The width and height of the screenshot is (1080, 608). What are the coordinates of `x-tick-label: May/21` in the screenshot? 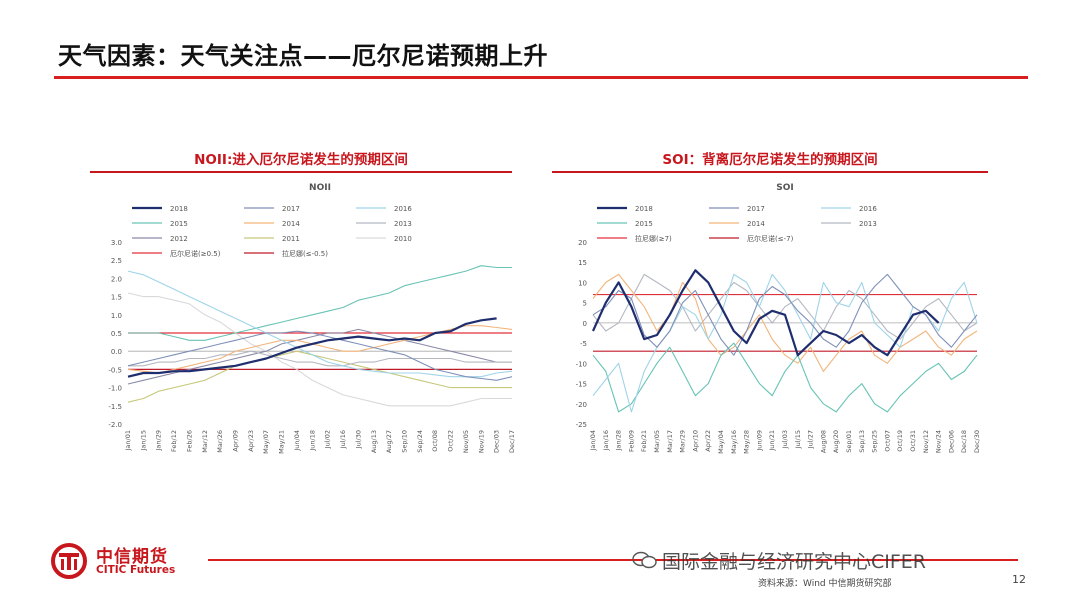 It's located at (282, 442).